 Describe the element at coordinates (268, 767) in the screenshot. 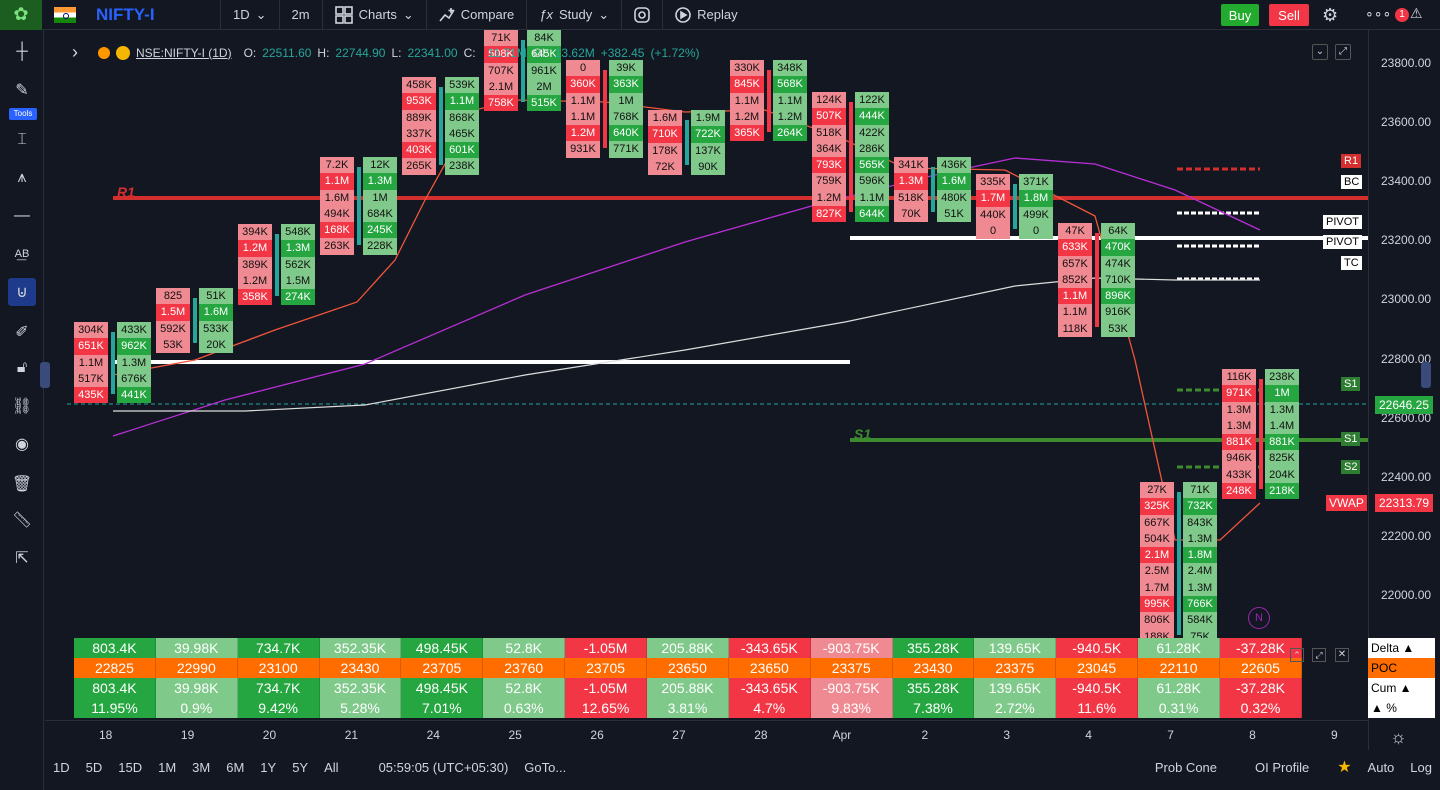

I see `range-button-1y: 1Y` at that location.